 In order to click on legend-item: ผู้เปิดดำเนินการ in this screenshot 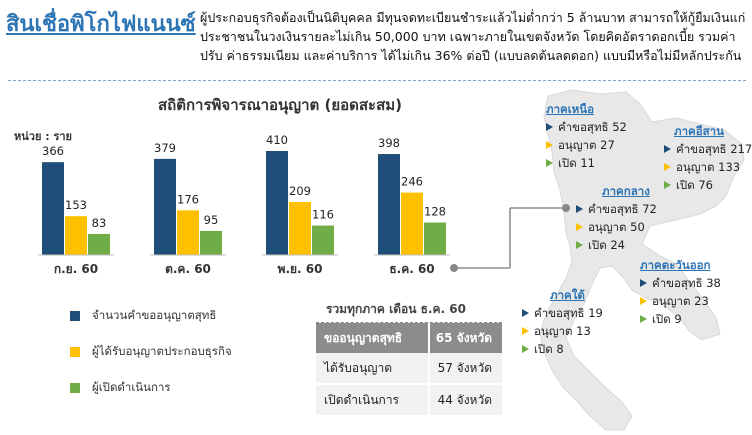, I will do `click(151, 388)`.